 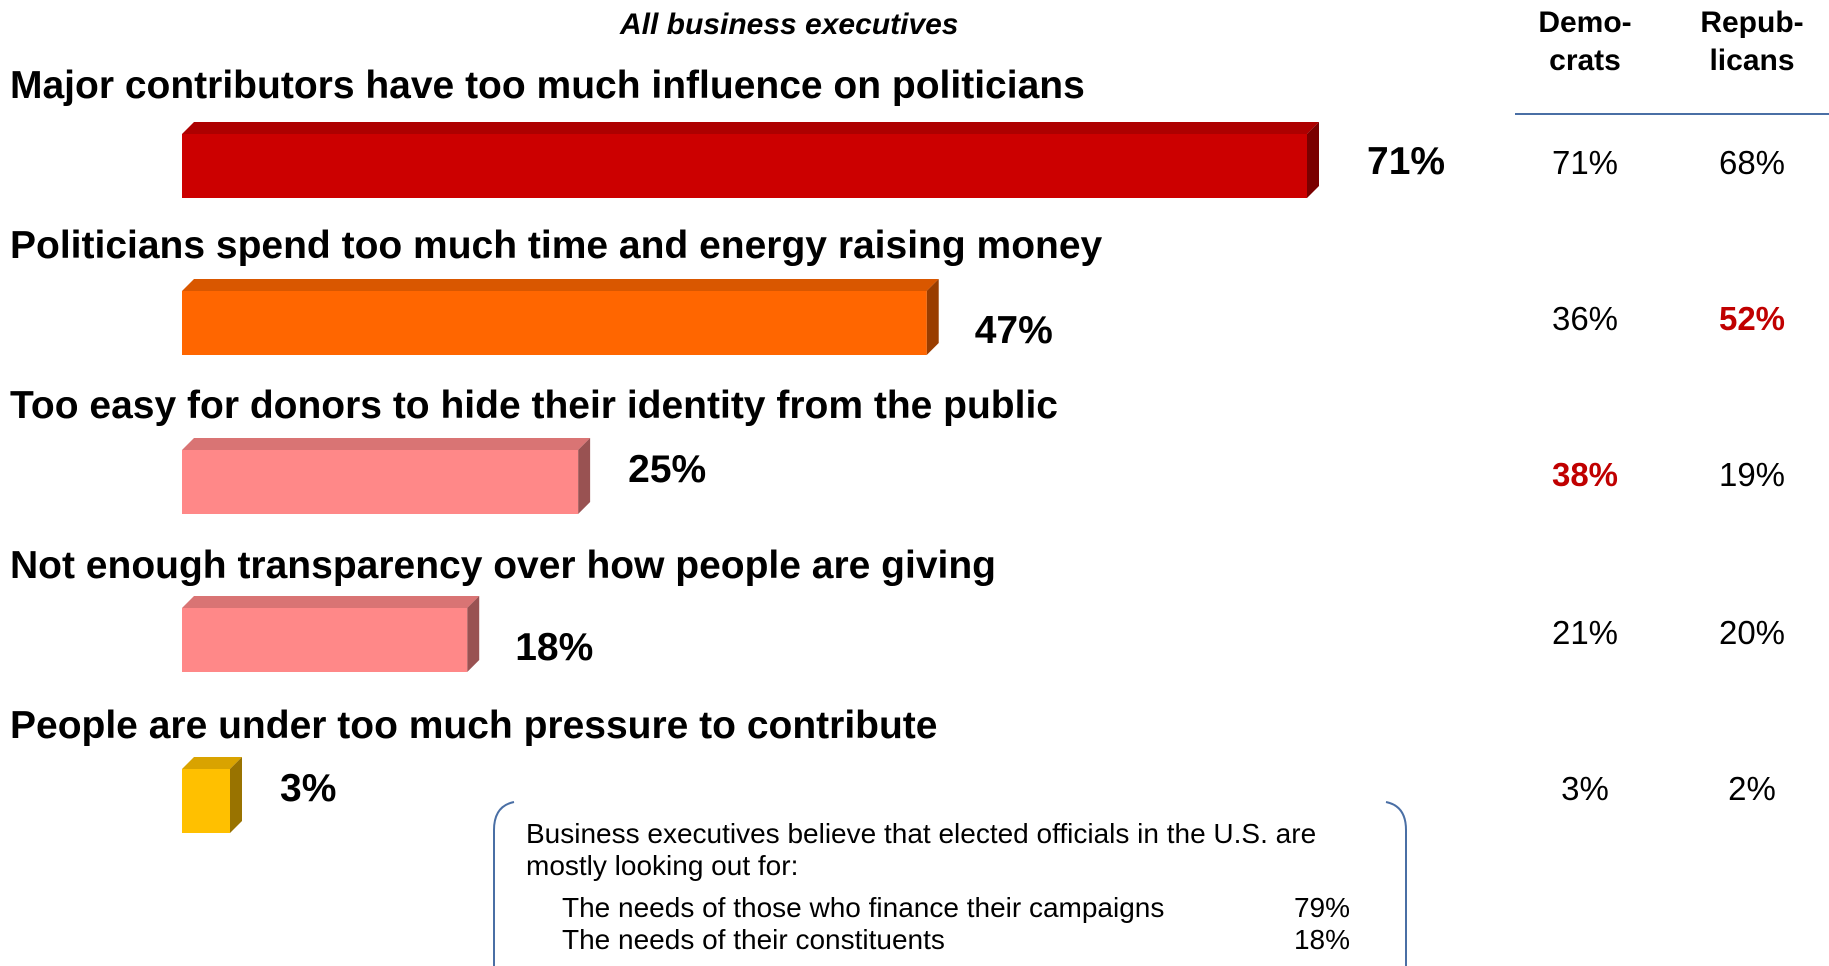 What do you see at coordinates (1013, 330) in the screenshot?
I see `value-label-1: 47%` at bounding box center [1013, 330].